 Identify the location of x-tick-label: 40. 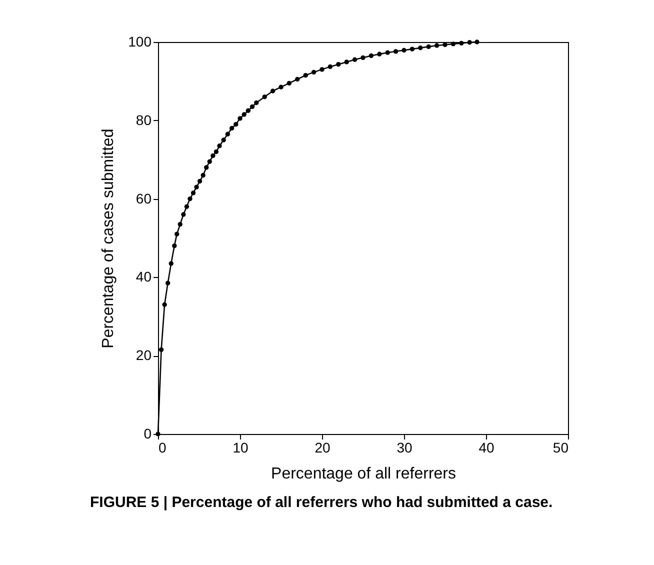
(486, 448).